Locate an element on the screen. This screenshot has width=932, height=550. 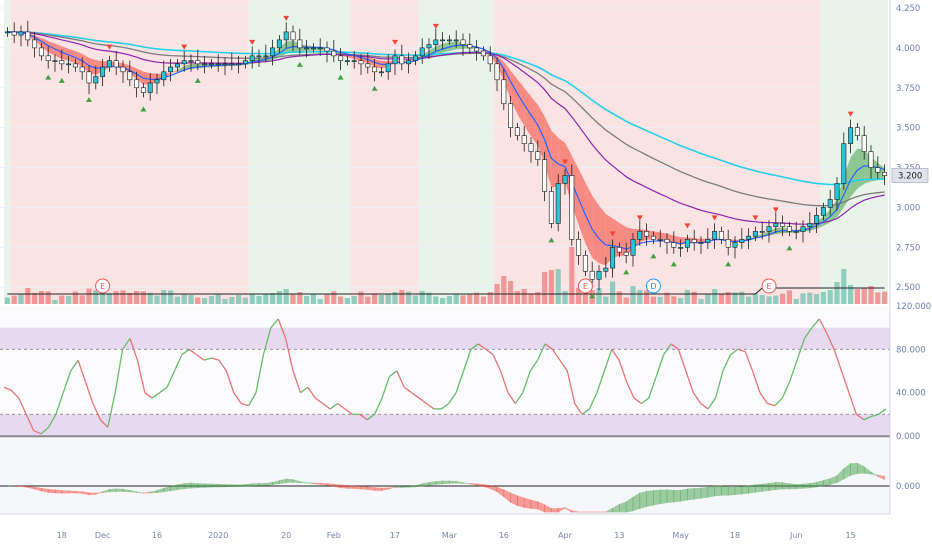
price-tick-label: 4.000 is located at coordinates (908, 49).